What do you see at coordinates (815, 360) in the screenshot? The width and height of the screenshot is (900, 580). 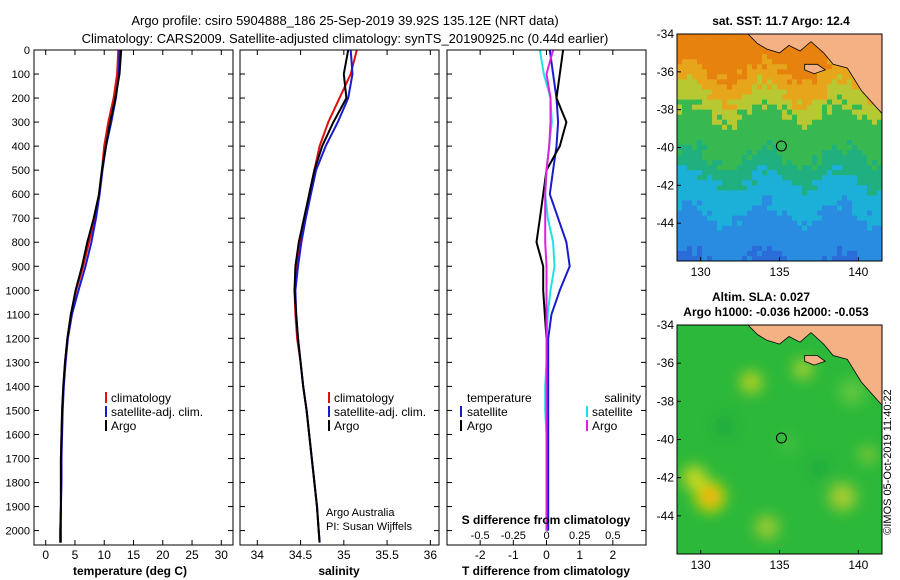 I see `sla-island` at bounding box center [815, 360].